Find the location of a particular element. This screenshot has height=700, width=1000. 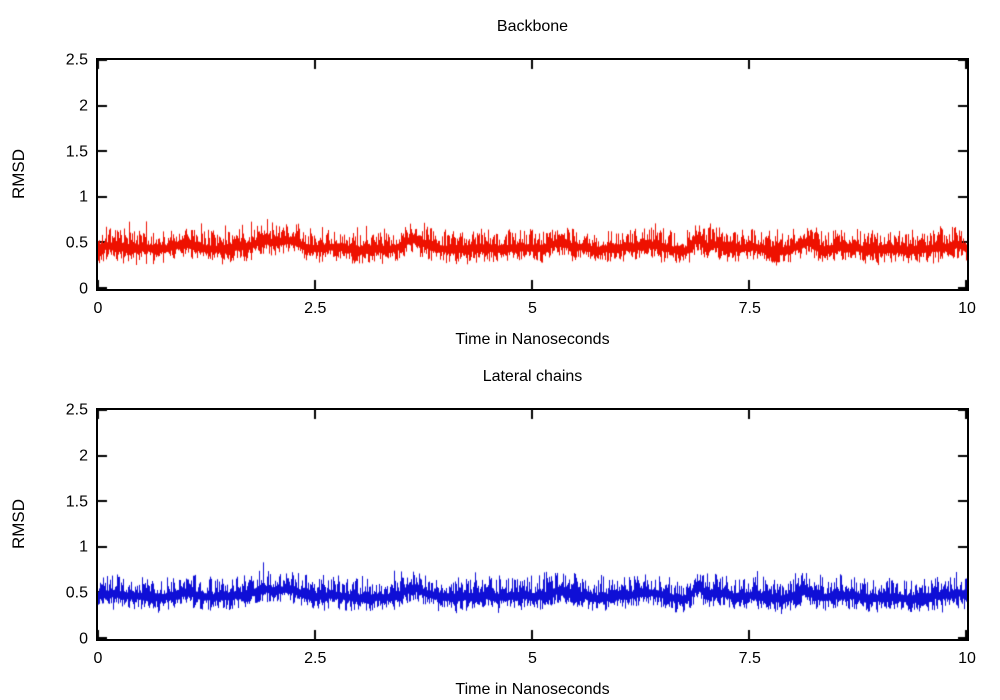

chart-title-backbone: Backbone is located at coordinates (532, 26).